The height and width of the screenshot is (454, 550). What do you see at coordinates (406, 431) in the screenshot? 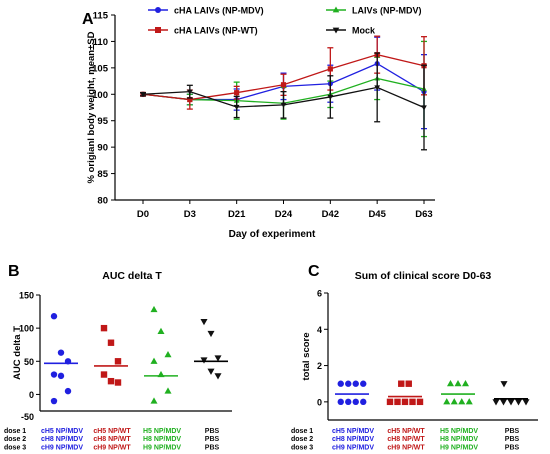
I see `dose-label: cH5 NP/WT` at bounding box center [406, 431].